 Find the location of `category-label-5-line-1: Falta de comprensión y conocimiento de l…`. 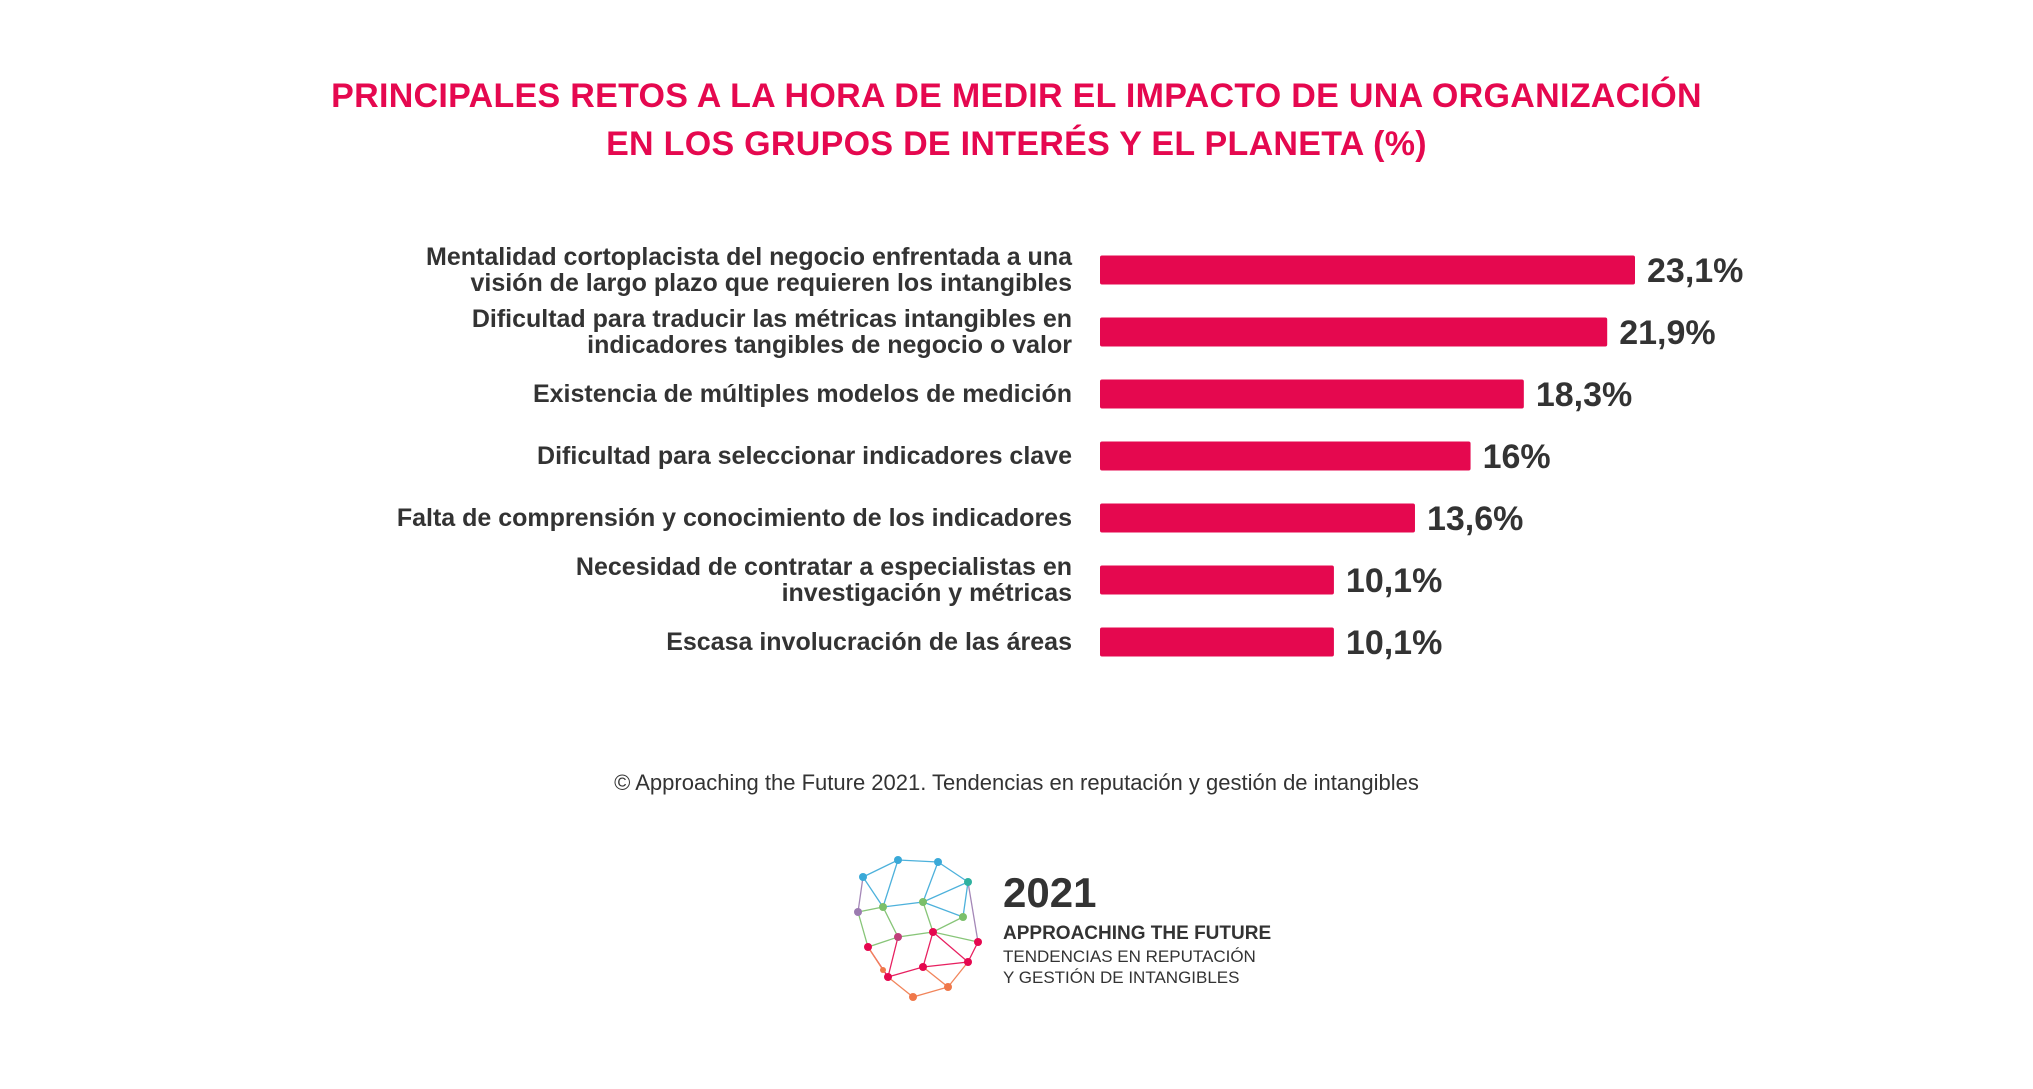

category-label-5-line-1: Falta de comprensión y conocimiento de l… is located at coordinates (734, 518).